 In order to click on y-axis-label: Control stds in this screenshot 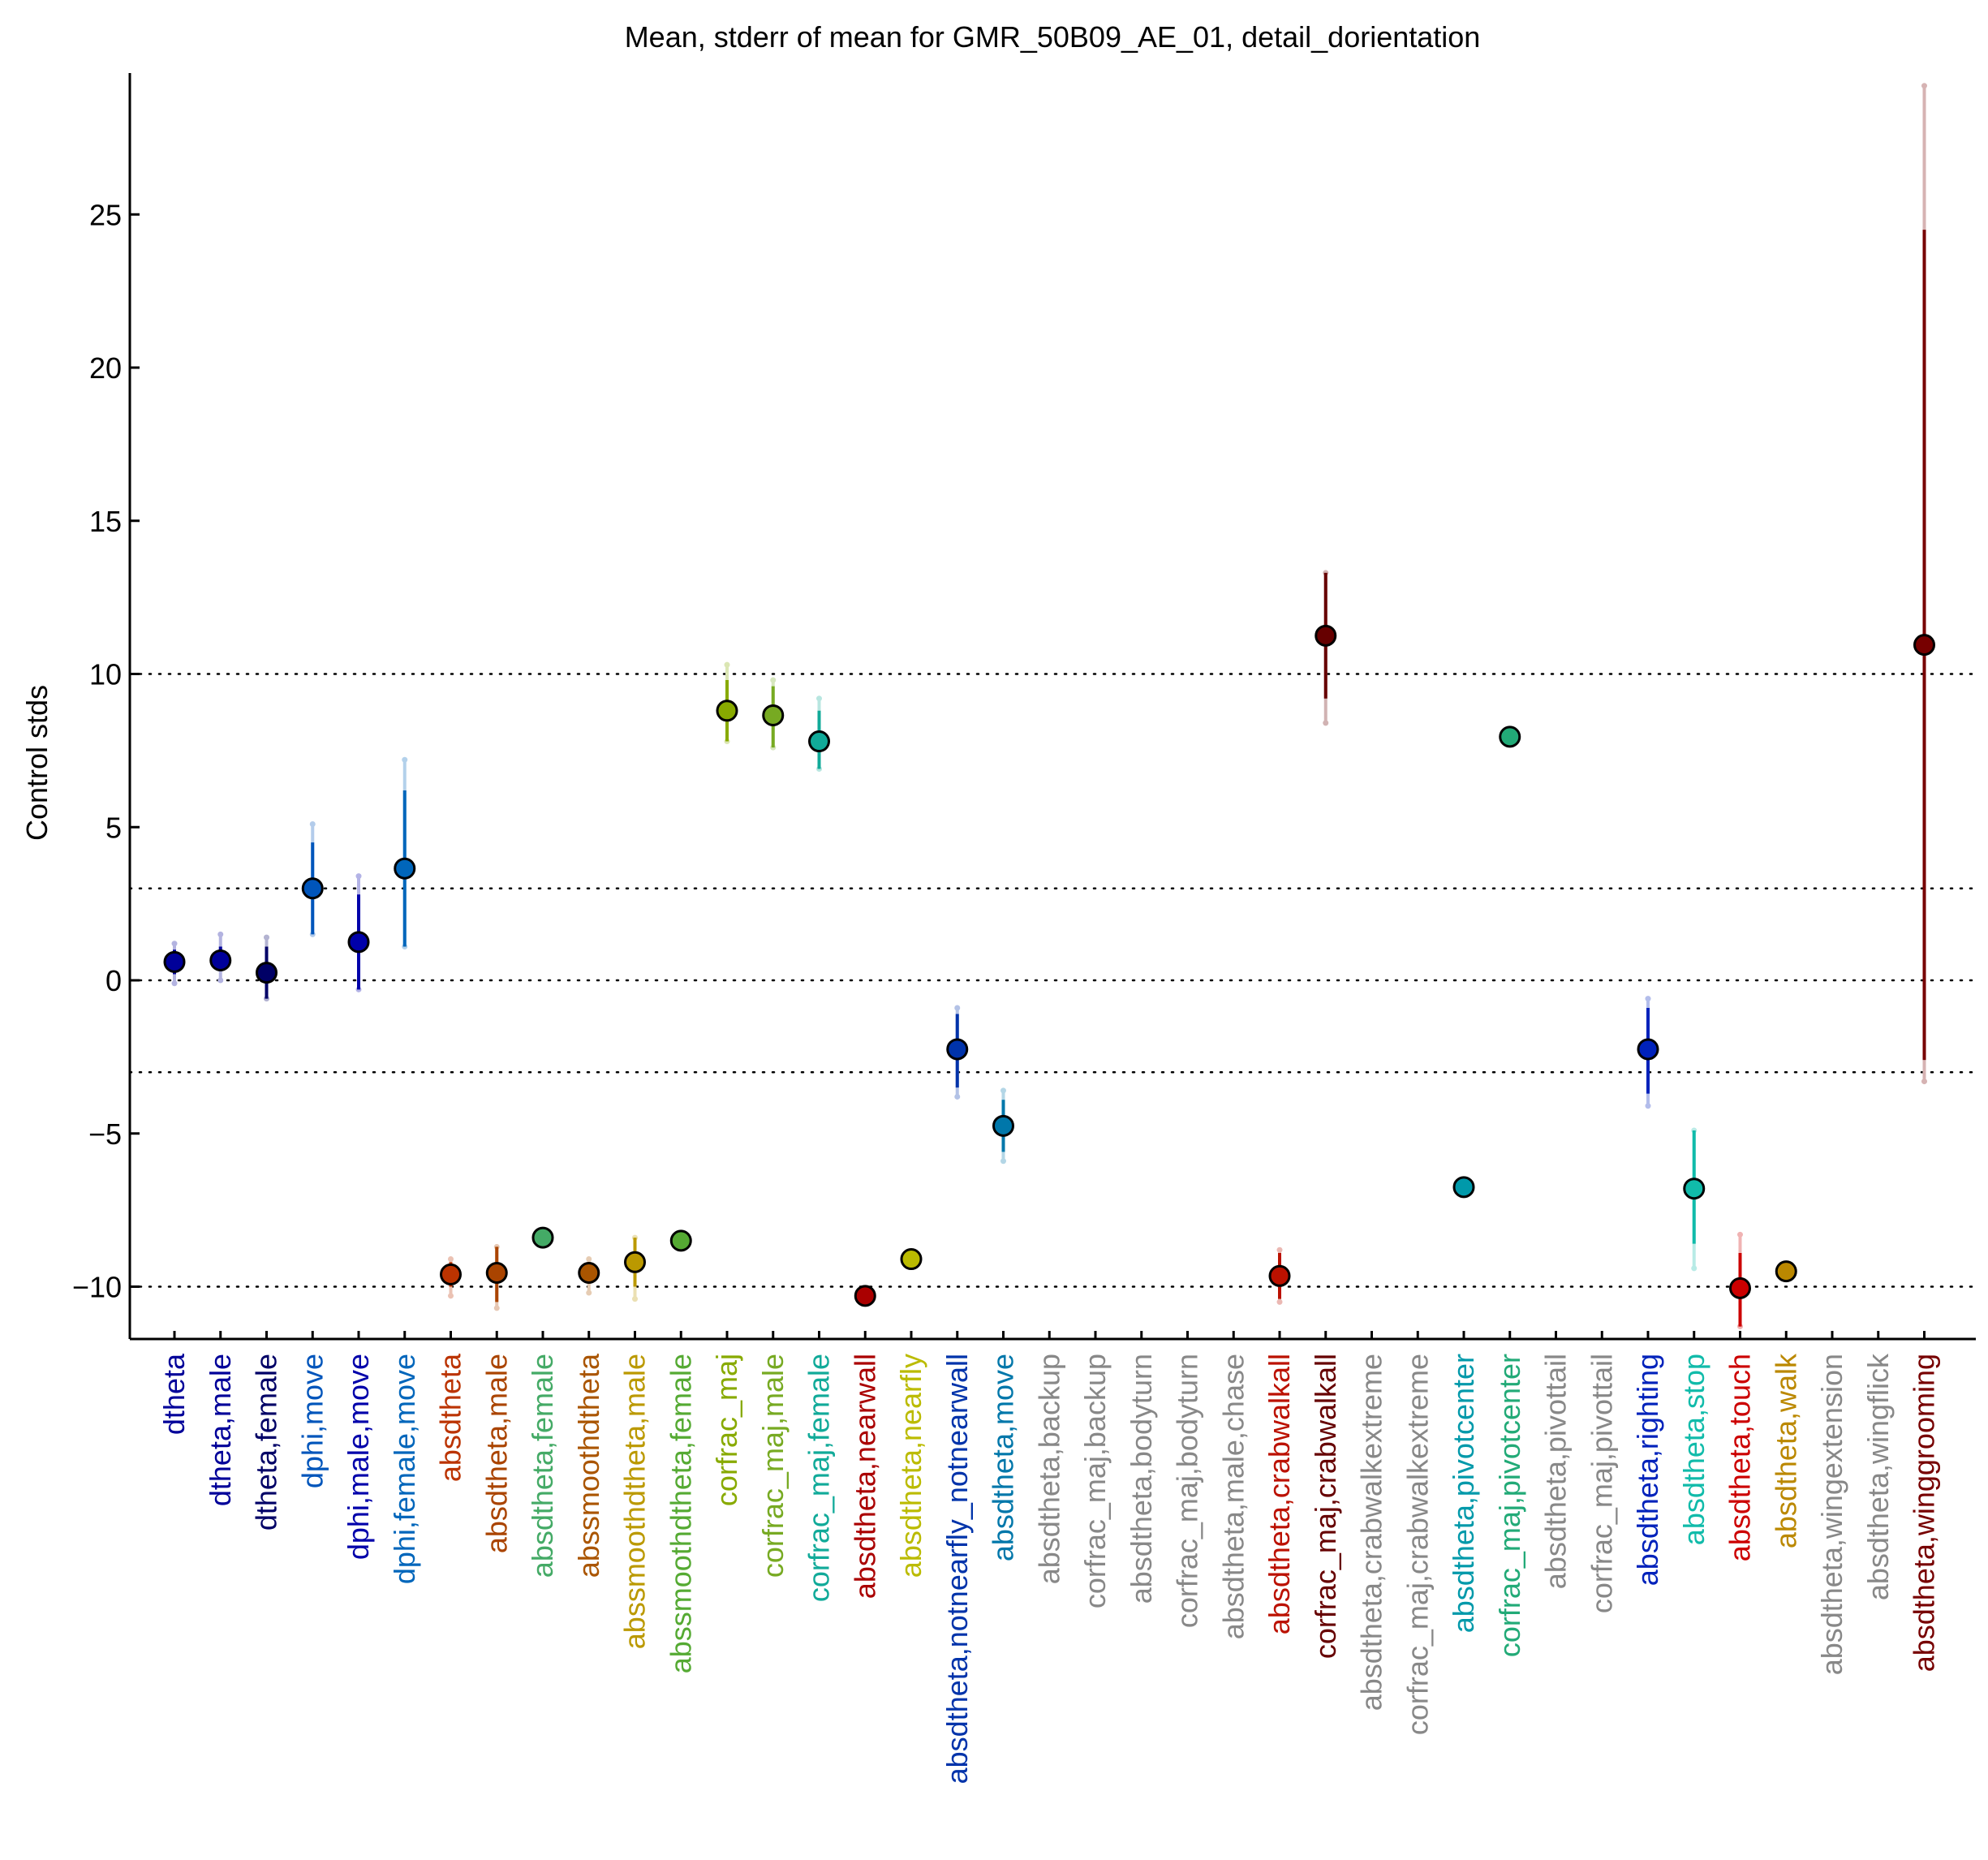, I will do `click(37, 763)`.